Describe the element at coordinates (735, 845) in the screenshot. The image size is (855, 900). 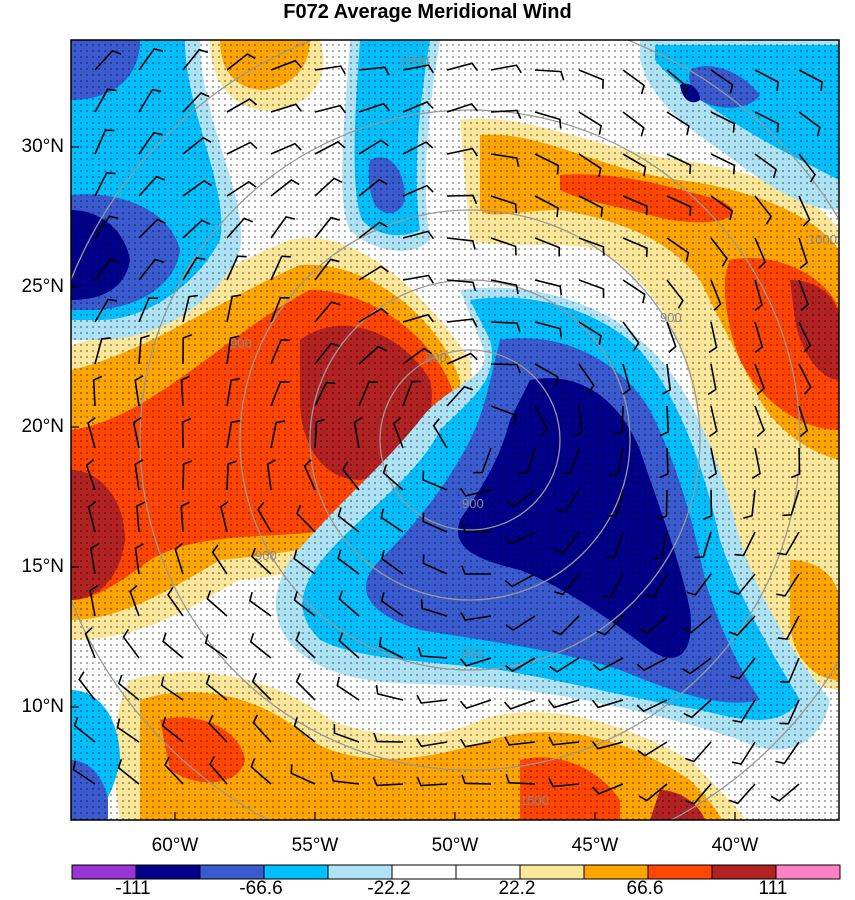
I see `lon-label: 40°W` at that location.